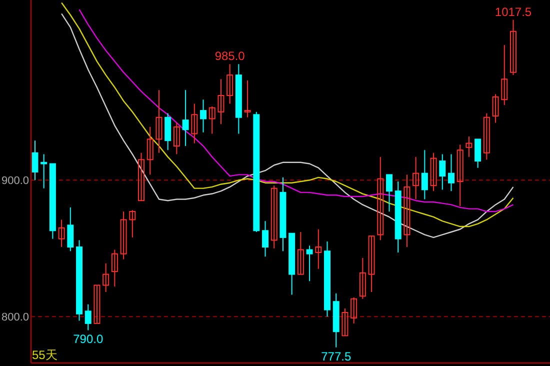  Describe the element at coordinates (336, 356) in the screenshot. I see `annotation: 777.5` at that location.